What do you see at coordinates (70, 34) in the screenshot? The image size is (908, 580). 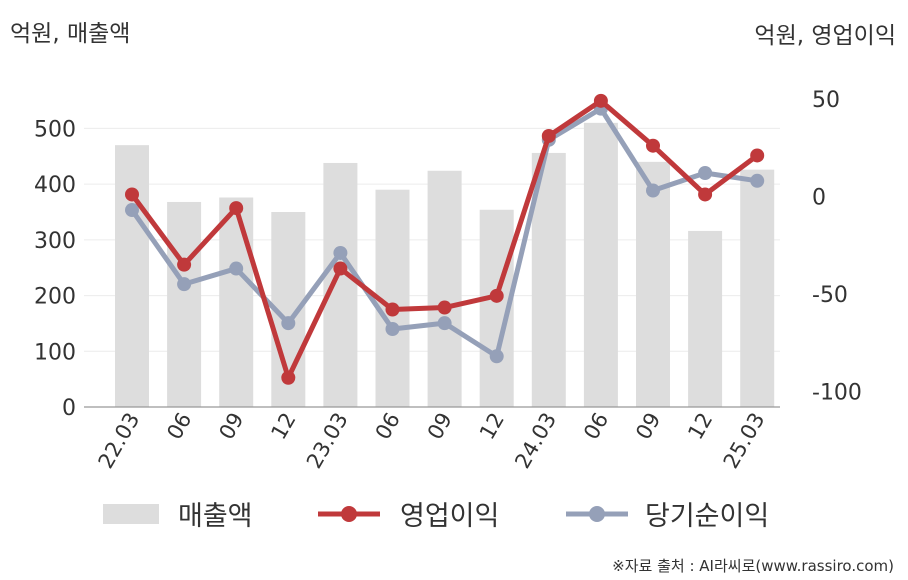 I see `left-axis-unit: 억원, 매출액` at bounding box center [70, 34].